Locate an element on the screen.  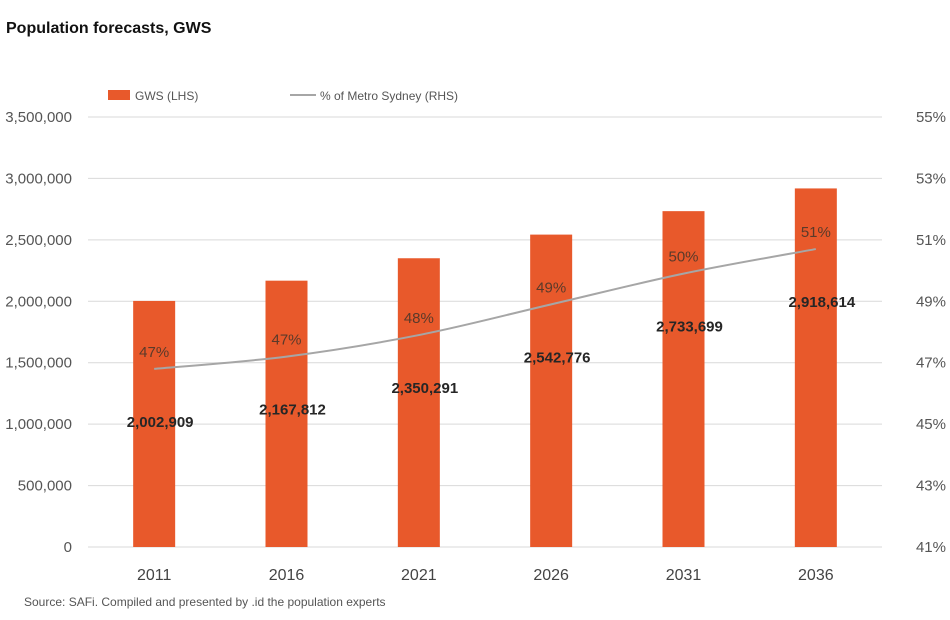
y-right-tick-label: 47% is located at coordinates (931, 363).